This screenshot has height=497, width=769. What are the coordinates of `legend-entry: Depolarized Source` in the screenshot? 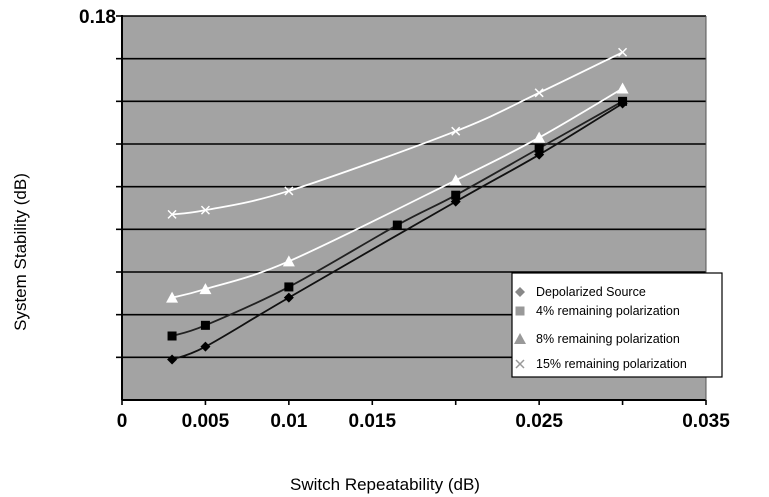 It's located at (580, 292).